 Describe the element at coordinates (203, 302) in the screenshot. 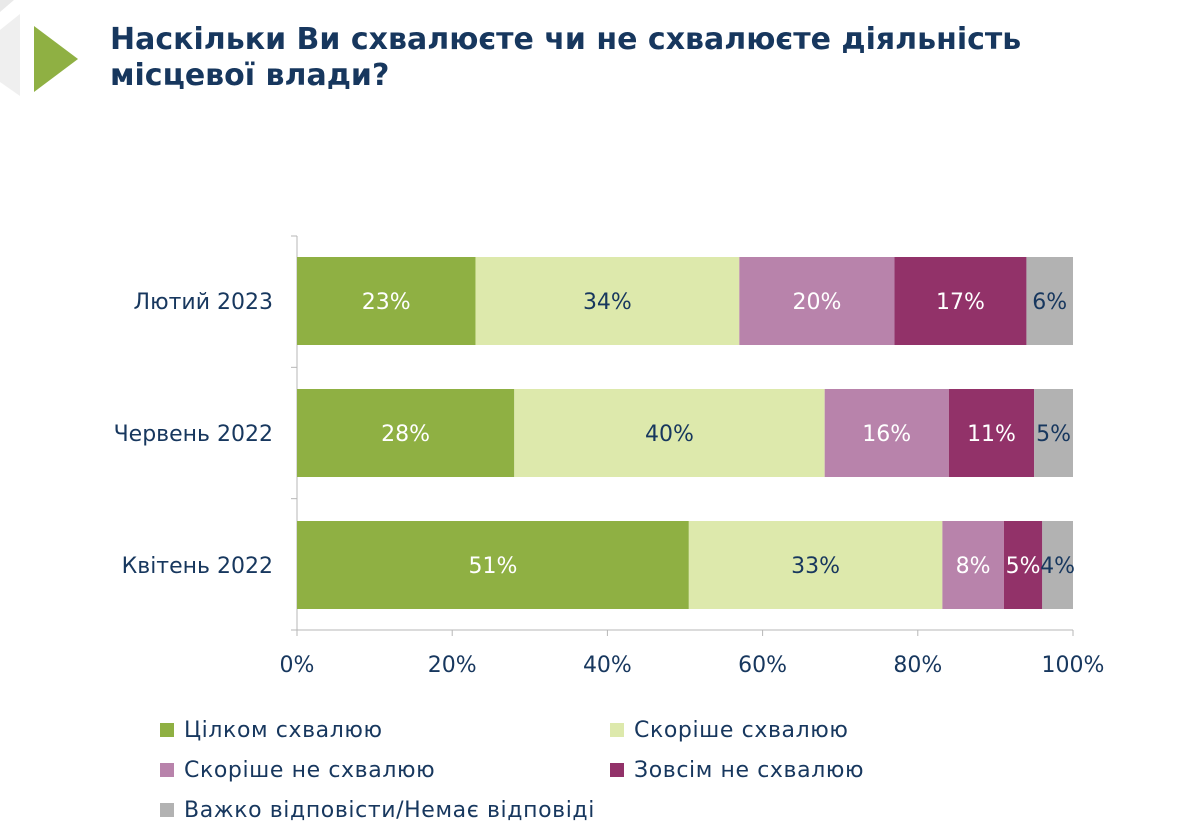

I see `category-label: Лютий 2023` at that location.